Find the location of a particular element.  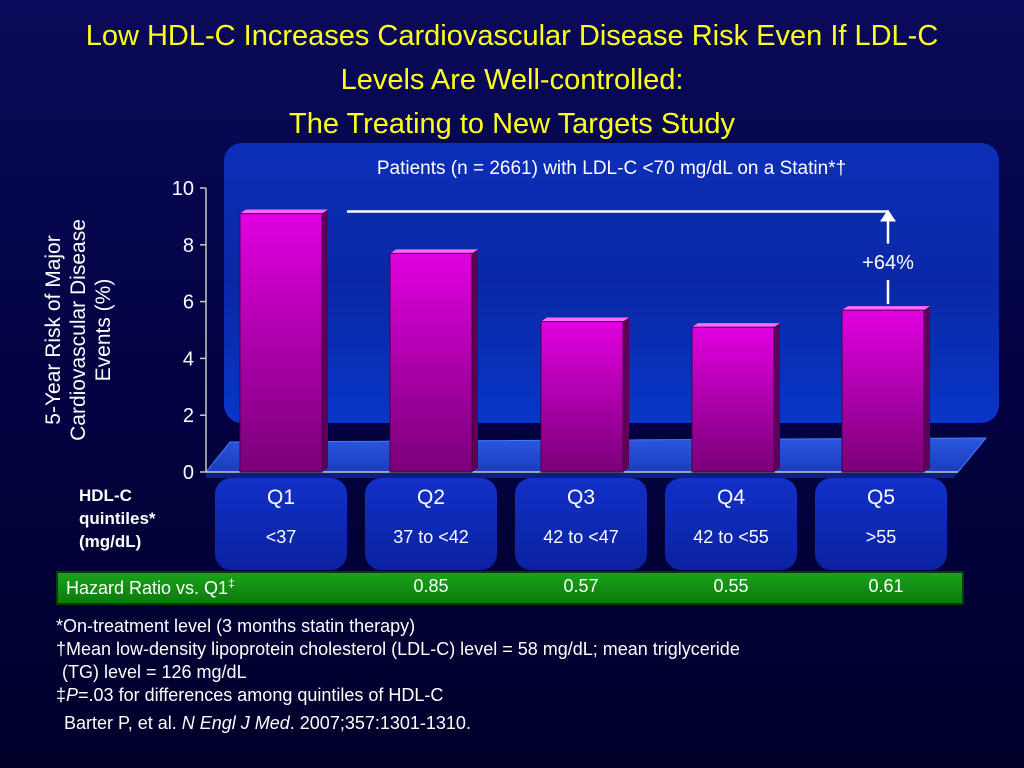

bar-Q1 is located at coordinates (281, 343).